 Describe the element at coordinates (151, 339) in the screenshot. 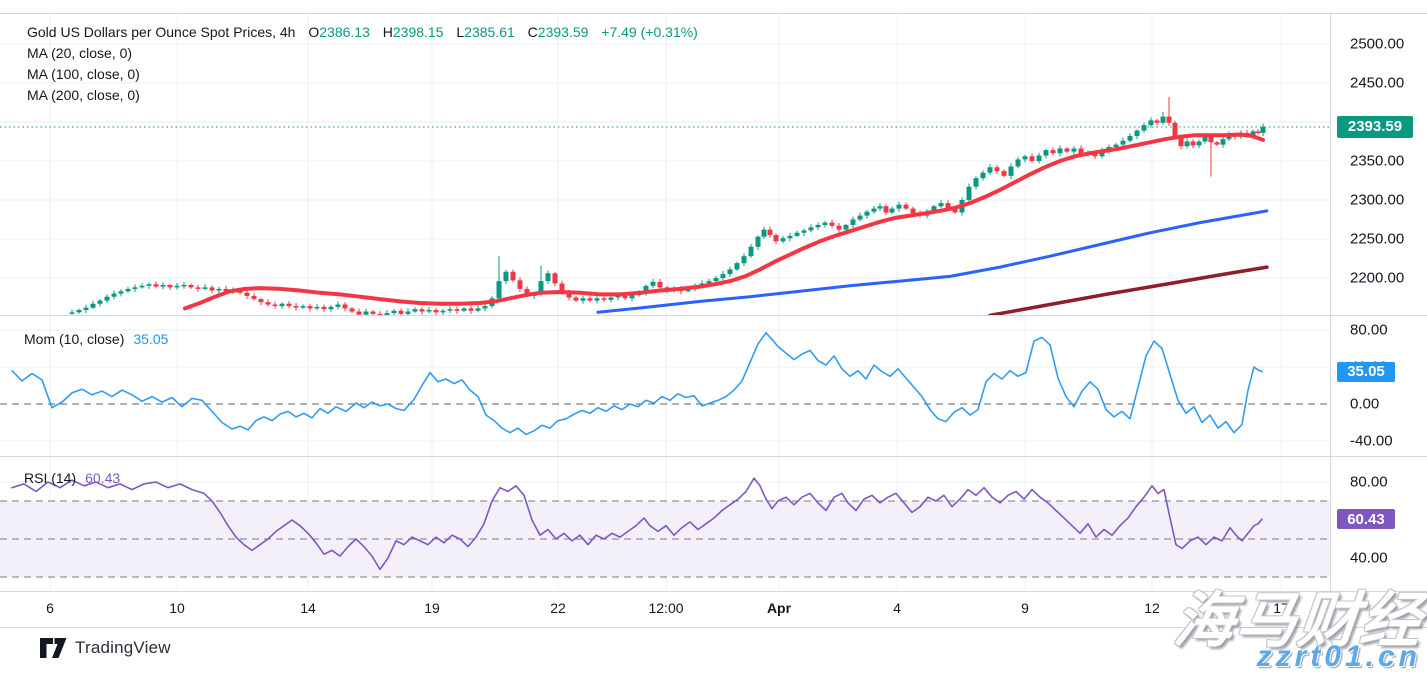

I see `mom-value: 35.05` at that location.